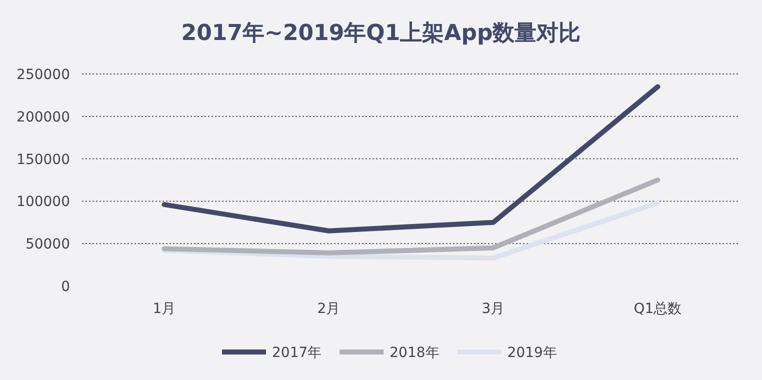 This screenshot has height=380, width=762. Describe the element at coordinates (47, 244) in the screenshot. I see `y-tick-label: 50000` at that location.